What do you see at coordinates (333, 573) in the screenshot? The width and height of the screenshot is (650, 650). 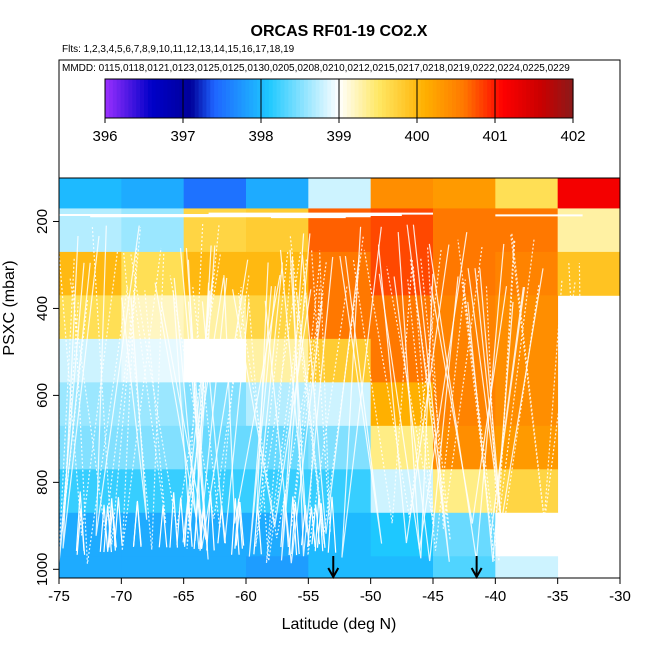 I see `latitude-marker-arrowhead` at bounding box center [333, 573].